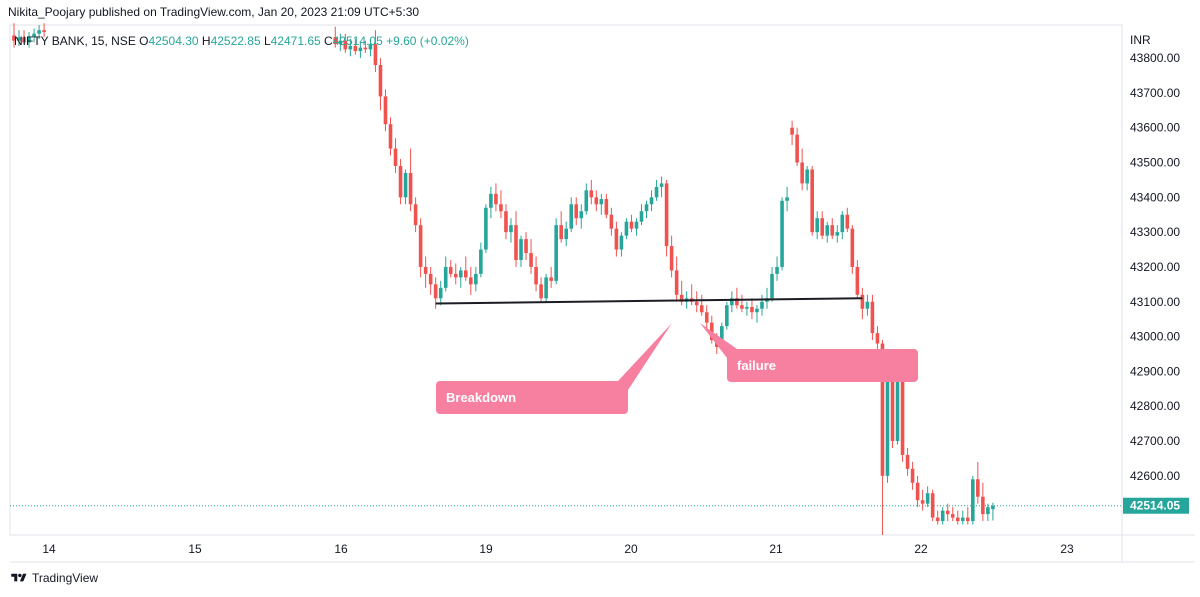  What do you see at coordinates (1155, 197) in the screenshot?
I see `y-tick-label: 43400.00` at bounding box center [1155, 197].